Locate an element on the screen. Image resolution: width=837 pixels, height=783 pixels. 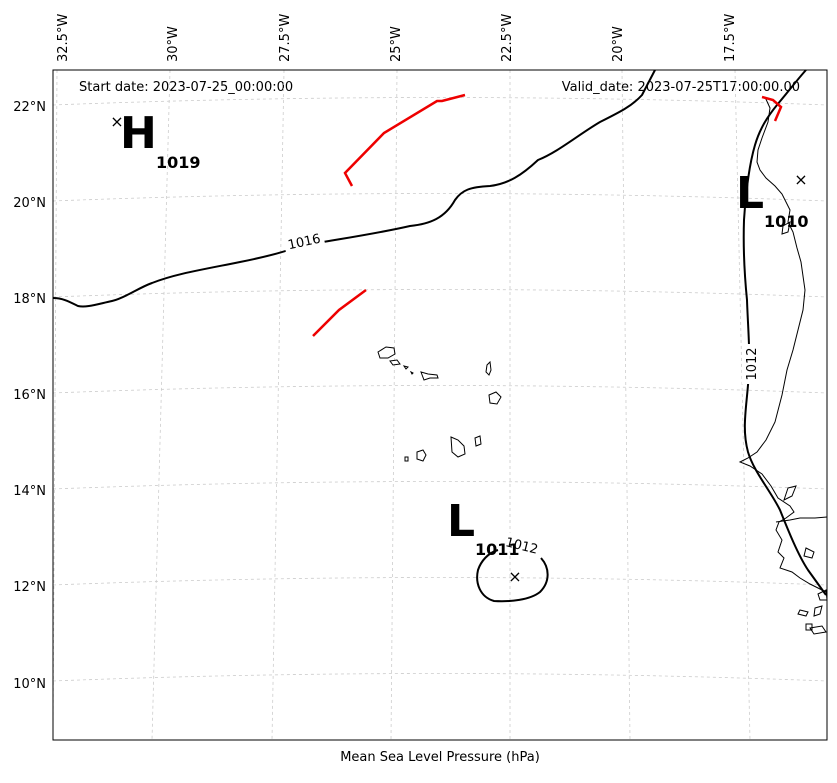
lon-label: 27.5°W is located at coordinates (285, 38).